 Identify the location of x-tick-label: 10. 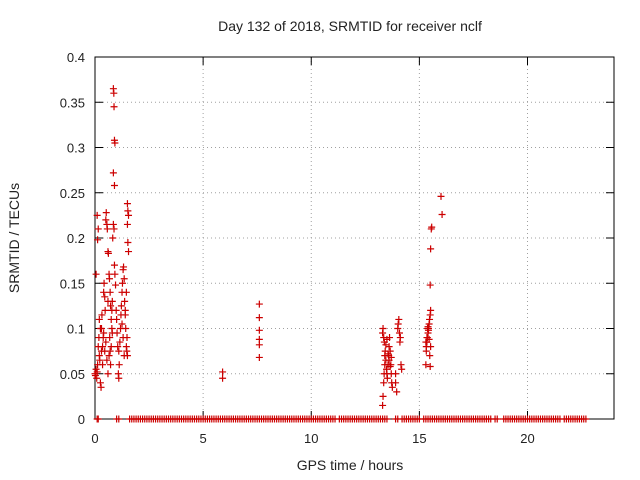
(311, 438).